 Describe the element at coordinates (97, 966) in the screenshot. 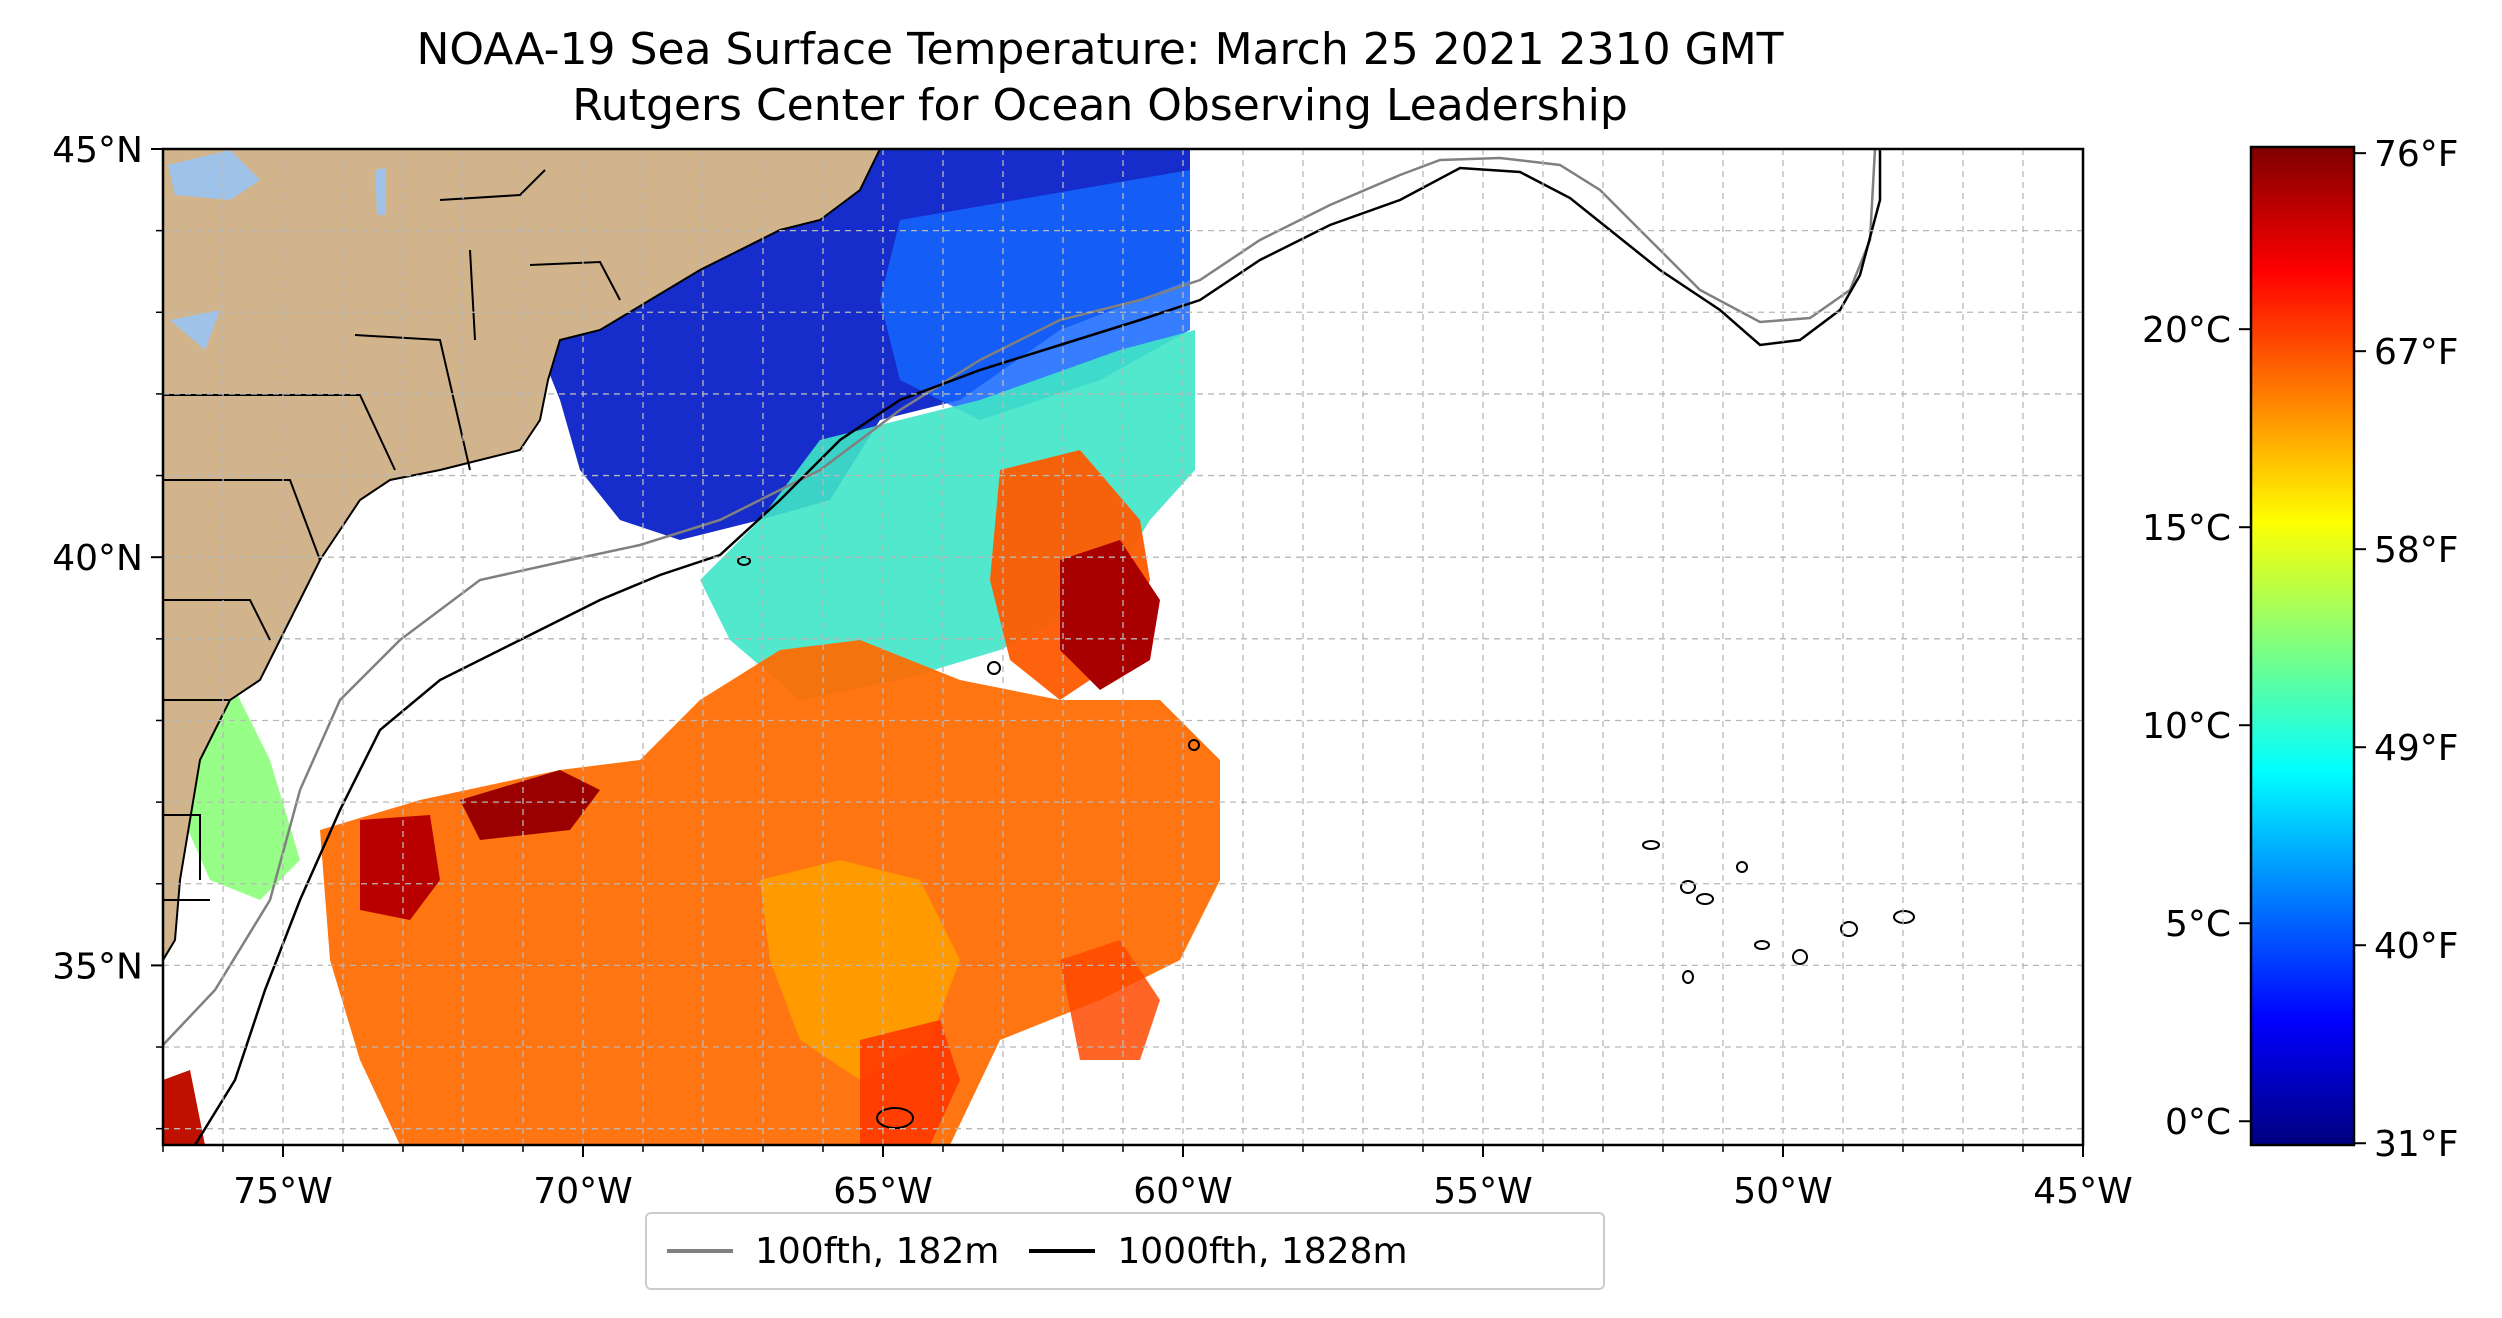

I see `y-tick-label: 35°N` at that location.